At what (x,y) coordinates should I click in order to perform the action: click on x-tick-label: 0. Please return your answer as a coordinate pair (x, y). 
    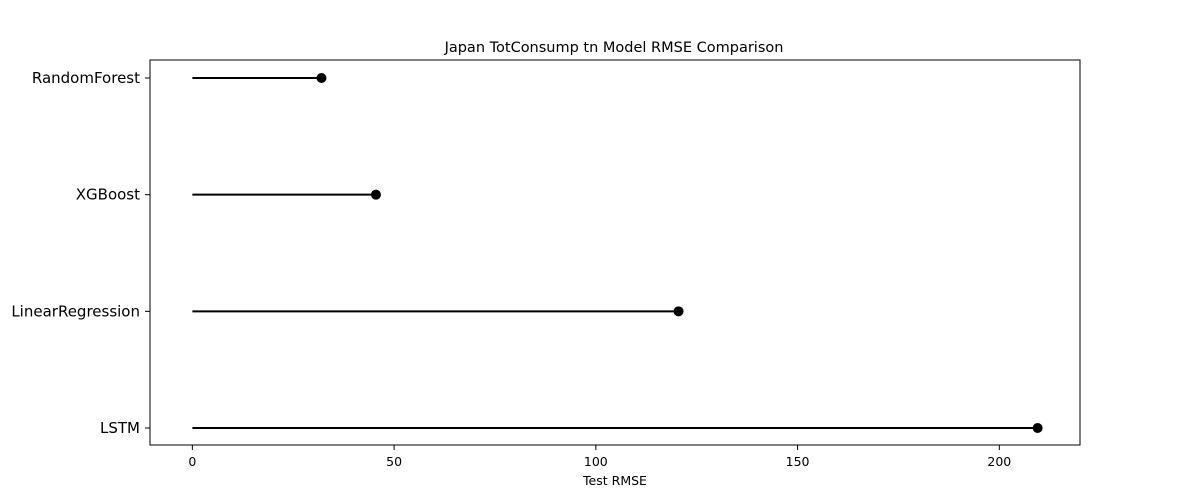
    Looking at the image, I should click on (192, 461).